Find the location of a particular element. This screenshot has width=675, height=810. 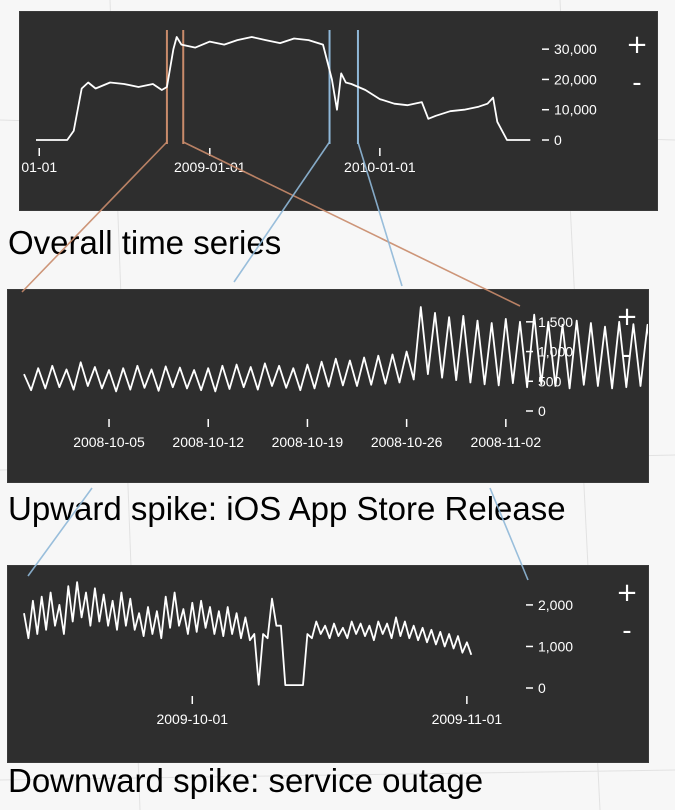

x-tick-label: 2009-10-01 is located at coordinates (192, 719).